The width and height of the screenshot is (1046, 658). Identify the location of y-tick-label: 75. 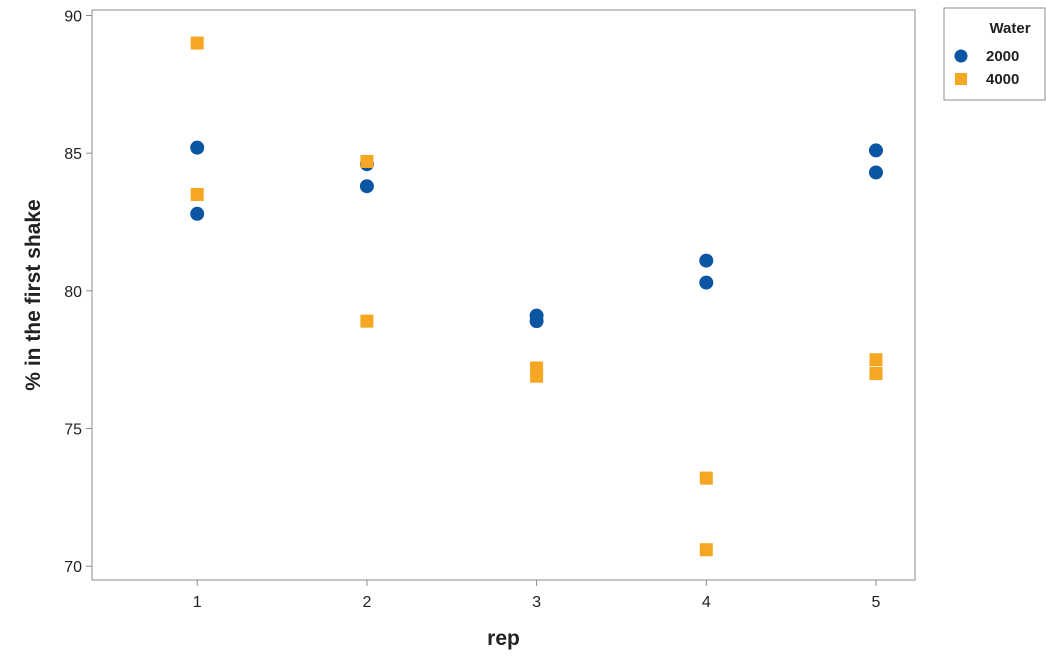
(73, 430).